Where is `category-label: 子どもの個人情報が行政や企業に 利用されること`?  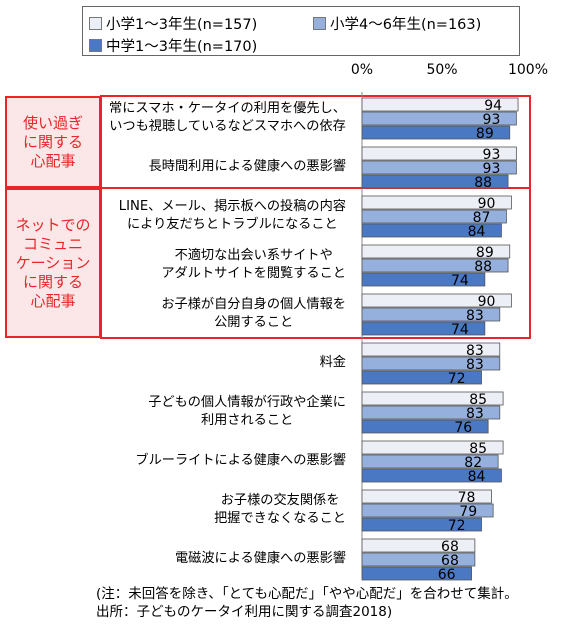
category-label: 子どもの個人情報が行政や企業に 利用されること is located at coordinates (247, 411).